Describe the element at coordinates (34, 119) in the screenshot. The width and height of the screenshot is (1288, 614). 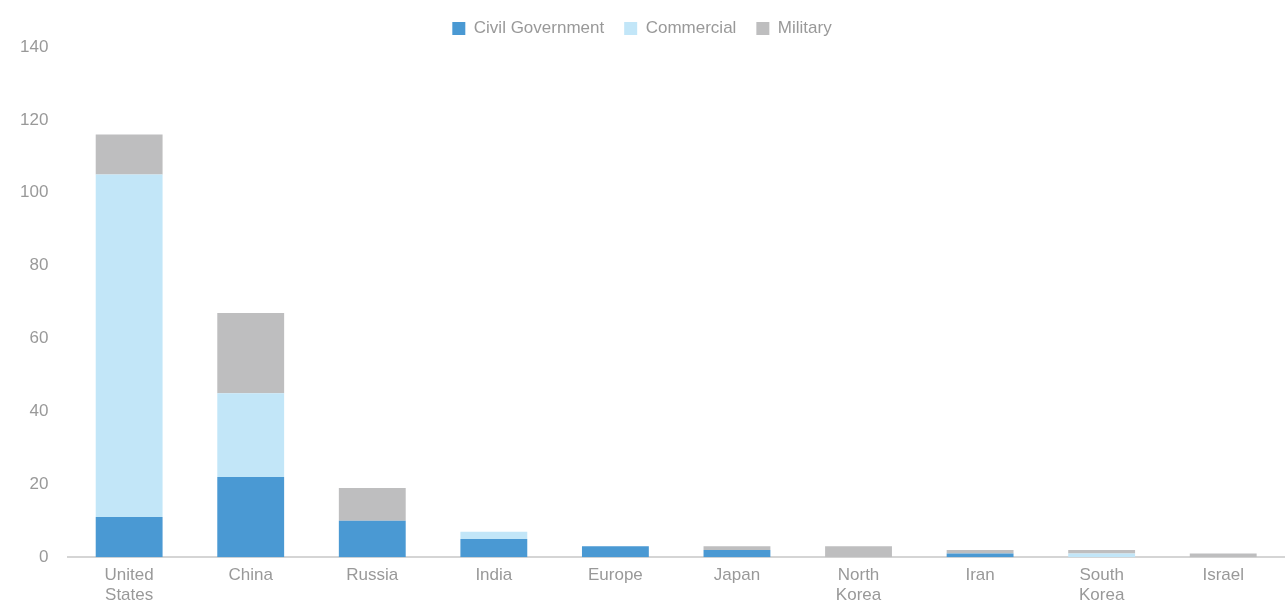
I see `y-tick-label: 120` at that location.